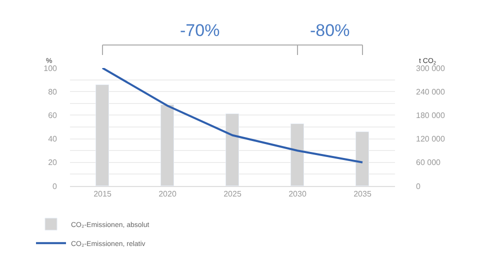 This screenshot has height=270, width=480. What do you see at coordinates (53, 115) in the screenshot?
I see `y-tick-label: 60` at bounding box center [53, 115].